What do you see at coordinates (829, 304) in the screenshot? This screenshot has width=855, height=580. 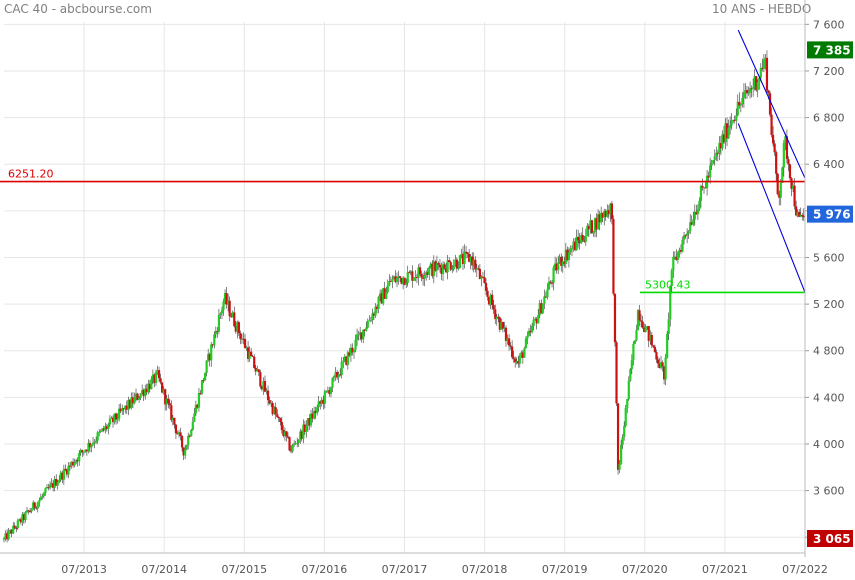 I see `y-tick-label: 5 200` at bounding box center [829, 304].